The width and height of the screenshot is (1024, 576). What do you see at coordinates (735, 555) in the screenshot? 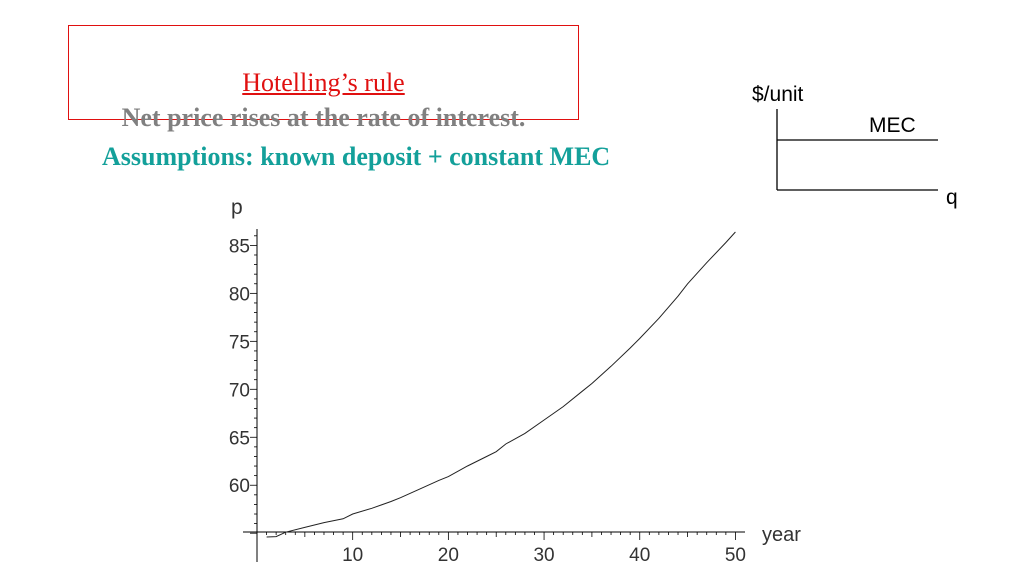
I see `x-tick-label: 50` at bounding box center [735, 555].